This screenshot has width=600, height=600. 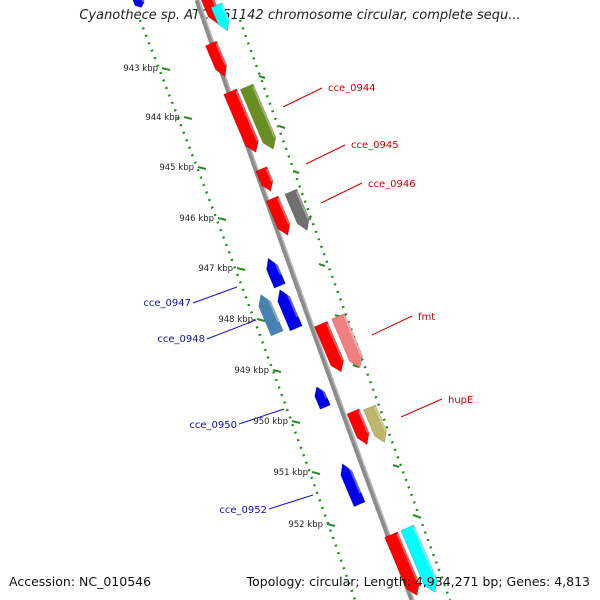 I want to click on scale-tick-label: 946 kbp, so click(x=196, y=219).